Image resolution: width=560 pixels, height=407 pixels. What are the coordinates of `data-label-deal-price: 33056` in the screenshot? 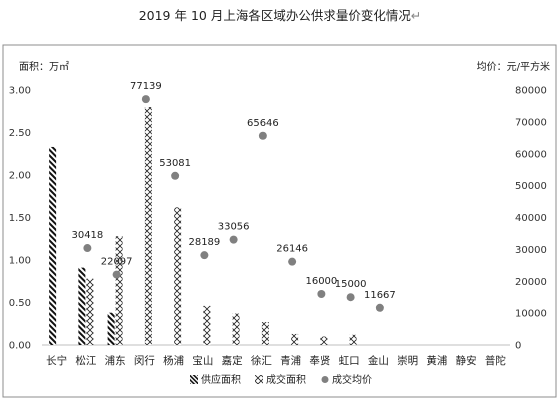 It's located at (234, 227).